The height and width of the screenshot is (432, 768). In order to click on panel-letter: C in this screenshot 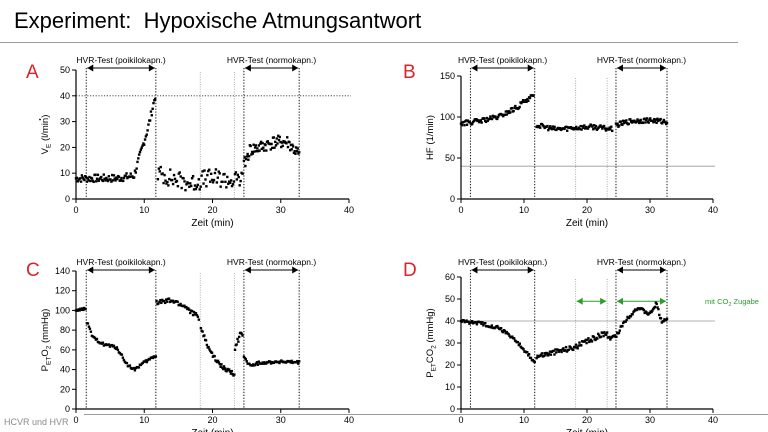, I will do `click(33, 270)`.